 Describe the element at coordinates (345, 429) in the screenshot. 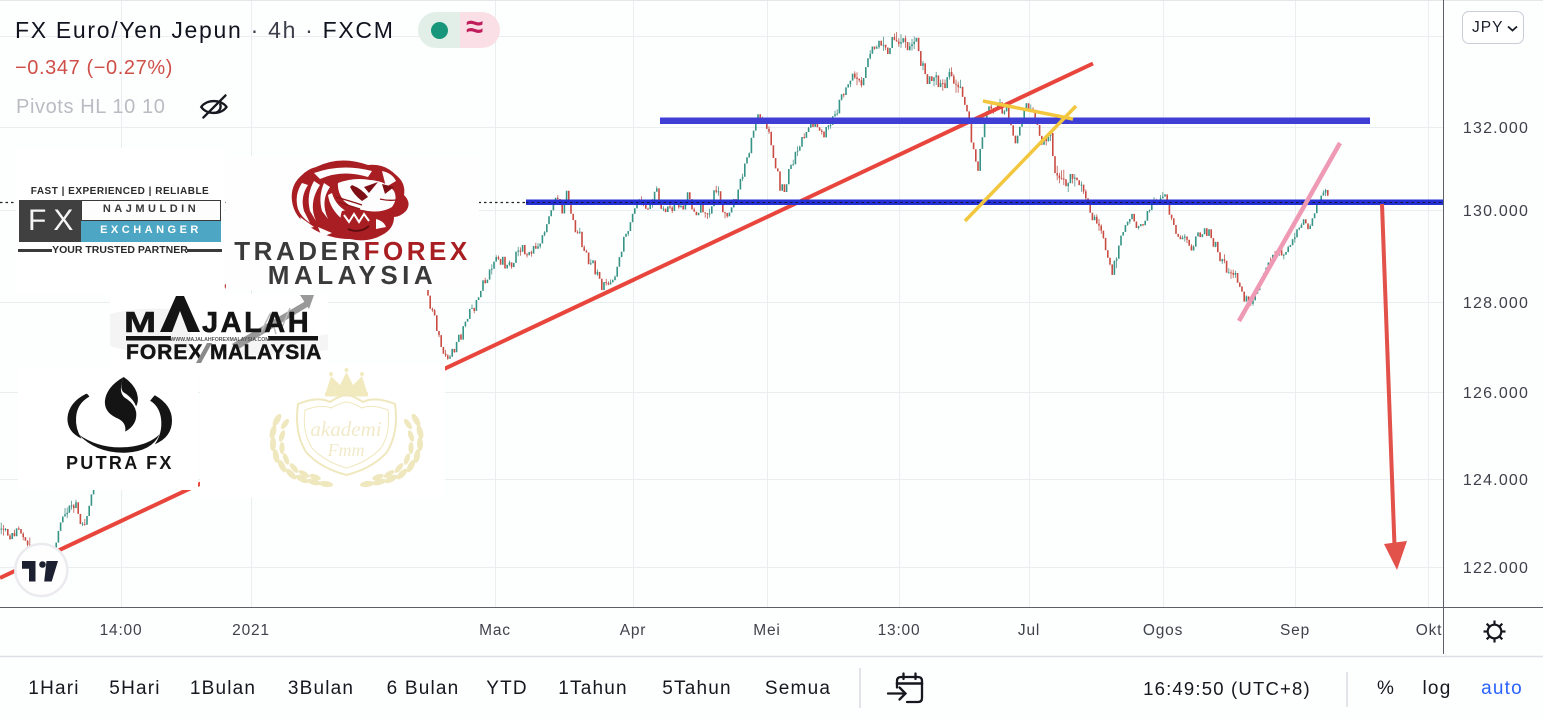

I see `svg-text: akademi` at that location.